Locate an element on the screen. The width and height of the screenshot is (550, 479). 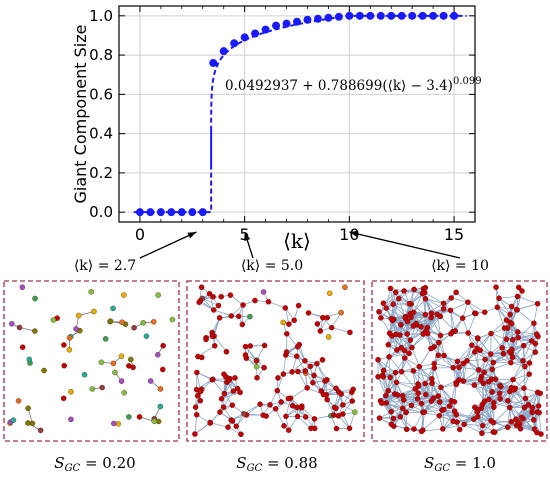
network-panel: SGC = 0.20 is located at coordinates (91, 377).